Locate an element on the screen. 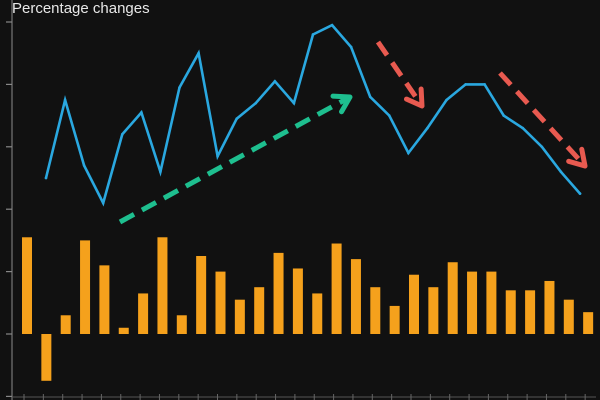  trend-arrow-up-head is located at coordinates (341, 104).